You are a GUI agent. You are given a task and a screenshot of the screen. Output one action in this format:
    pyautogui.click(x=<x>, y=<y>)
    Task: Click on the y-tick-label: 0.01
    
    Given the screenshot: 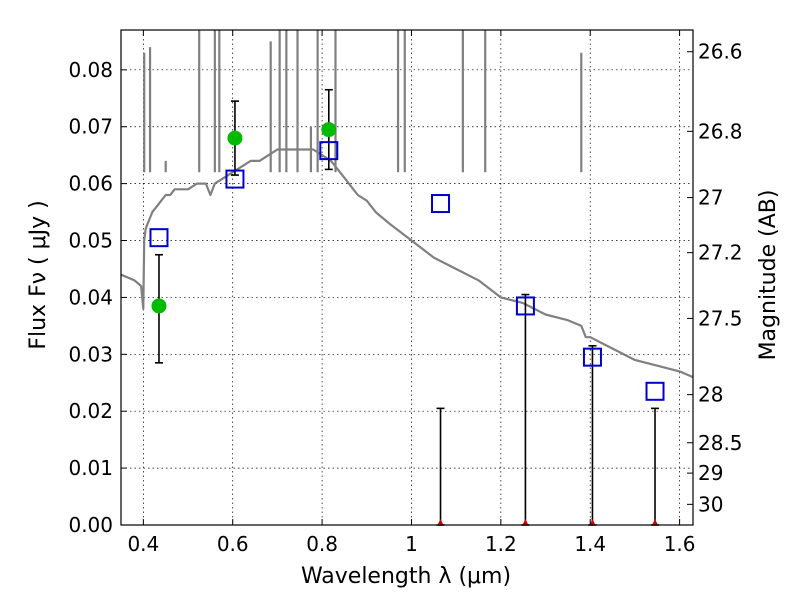 What is the action you would take?
    pyautogui.click(x=90, y=468)
    